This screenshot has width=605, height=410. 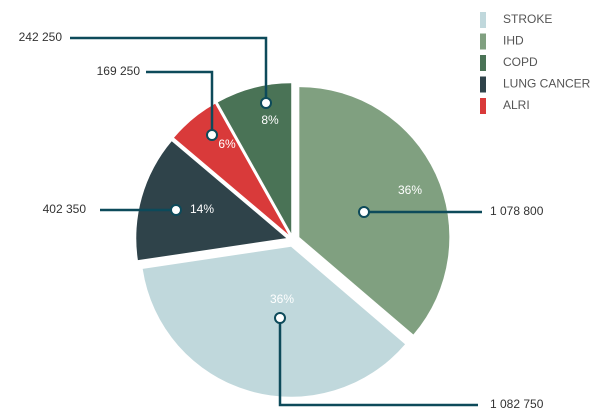 What do you see at coordinates (202, 209) in the screenshot?
I see `percent-label: 14%` at bounding box center [202, 209].